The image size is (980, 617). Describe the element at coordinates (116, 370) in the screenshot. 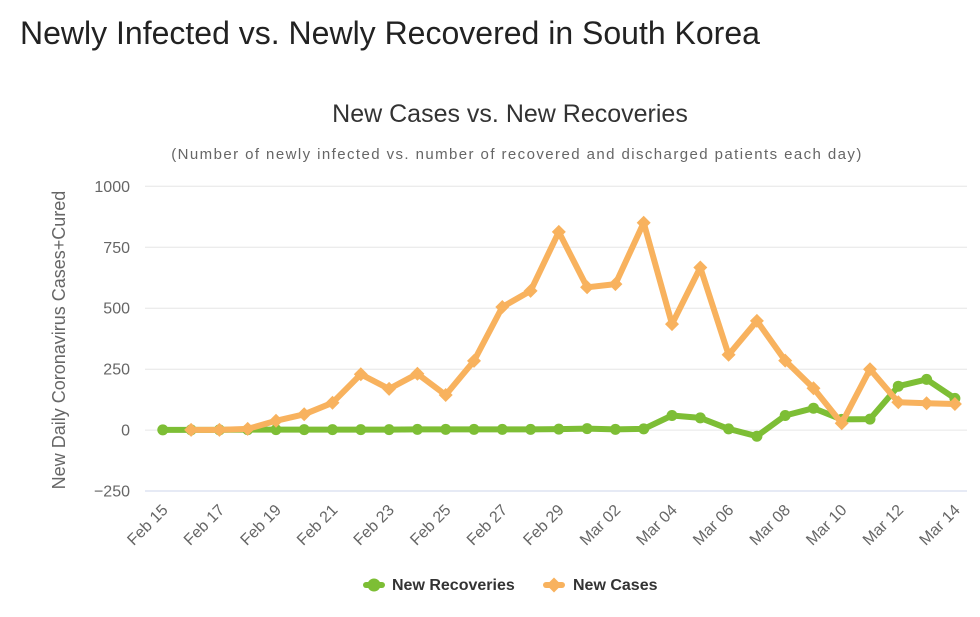

I see `svg-text: 250` at that location.